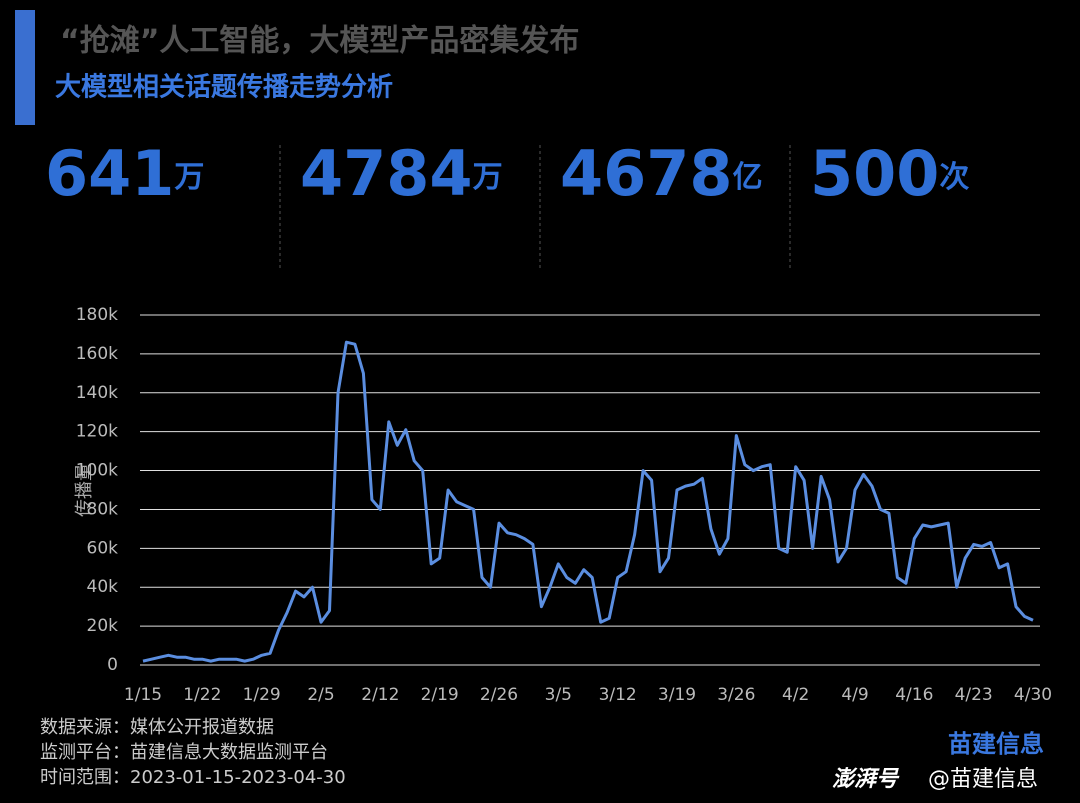 The height and width of the screenshot is (803, 1080). What do you see at coordinates (262, 695) in the screenshot?
I see `x-tick-label: 1/29` at bounding box center [262, 695].